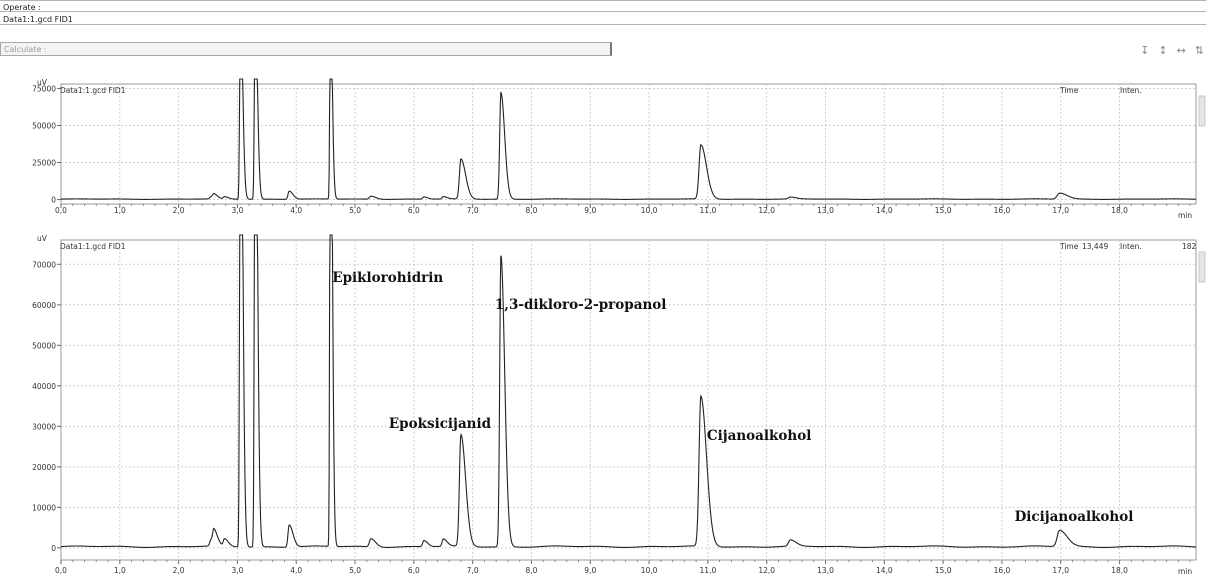  What do you see at coordinates (884, 210) in the screenshot?
I see `chart1-xtick-label: 14,0` at bounding box center [884, 210].